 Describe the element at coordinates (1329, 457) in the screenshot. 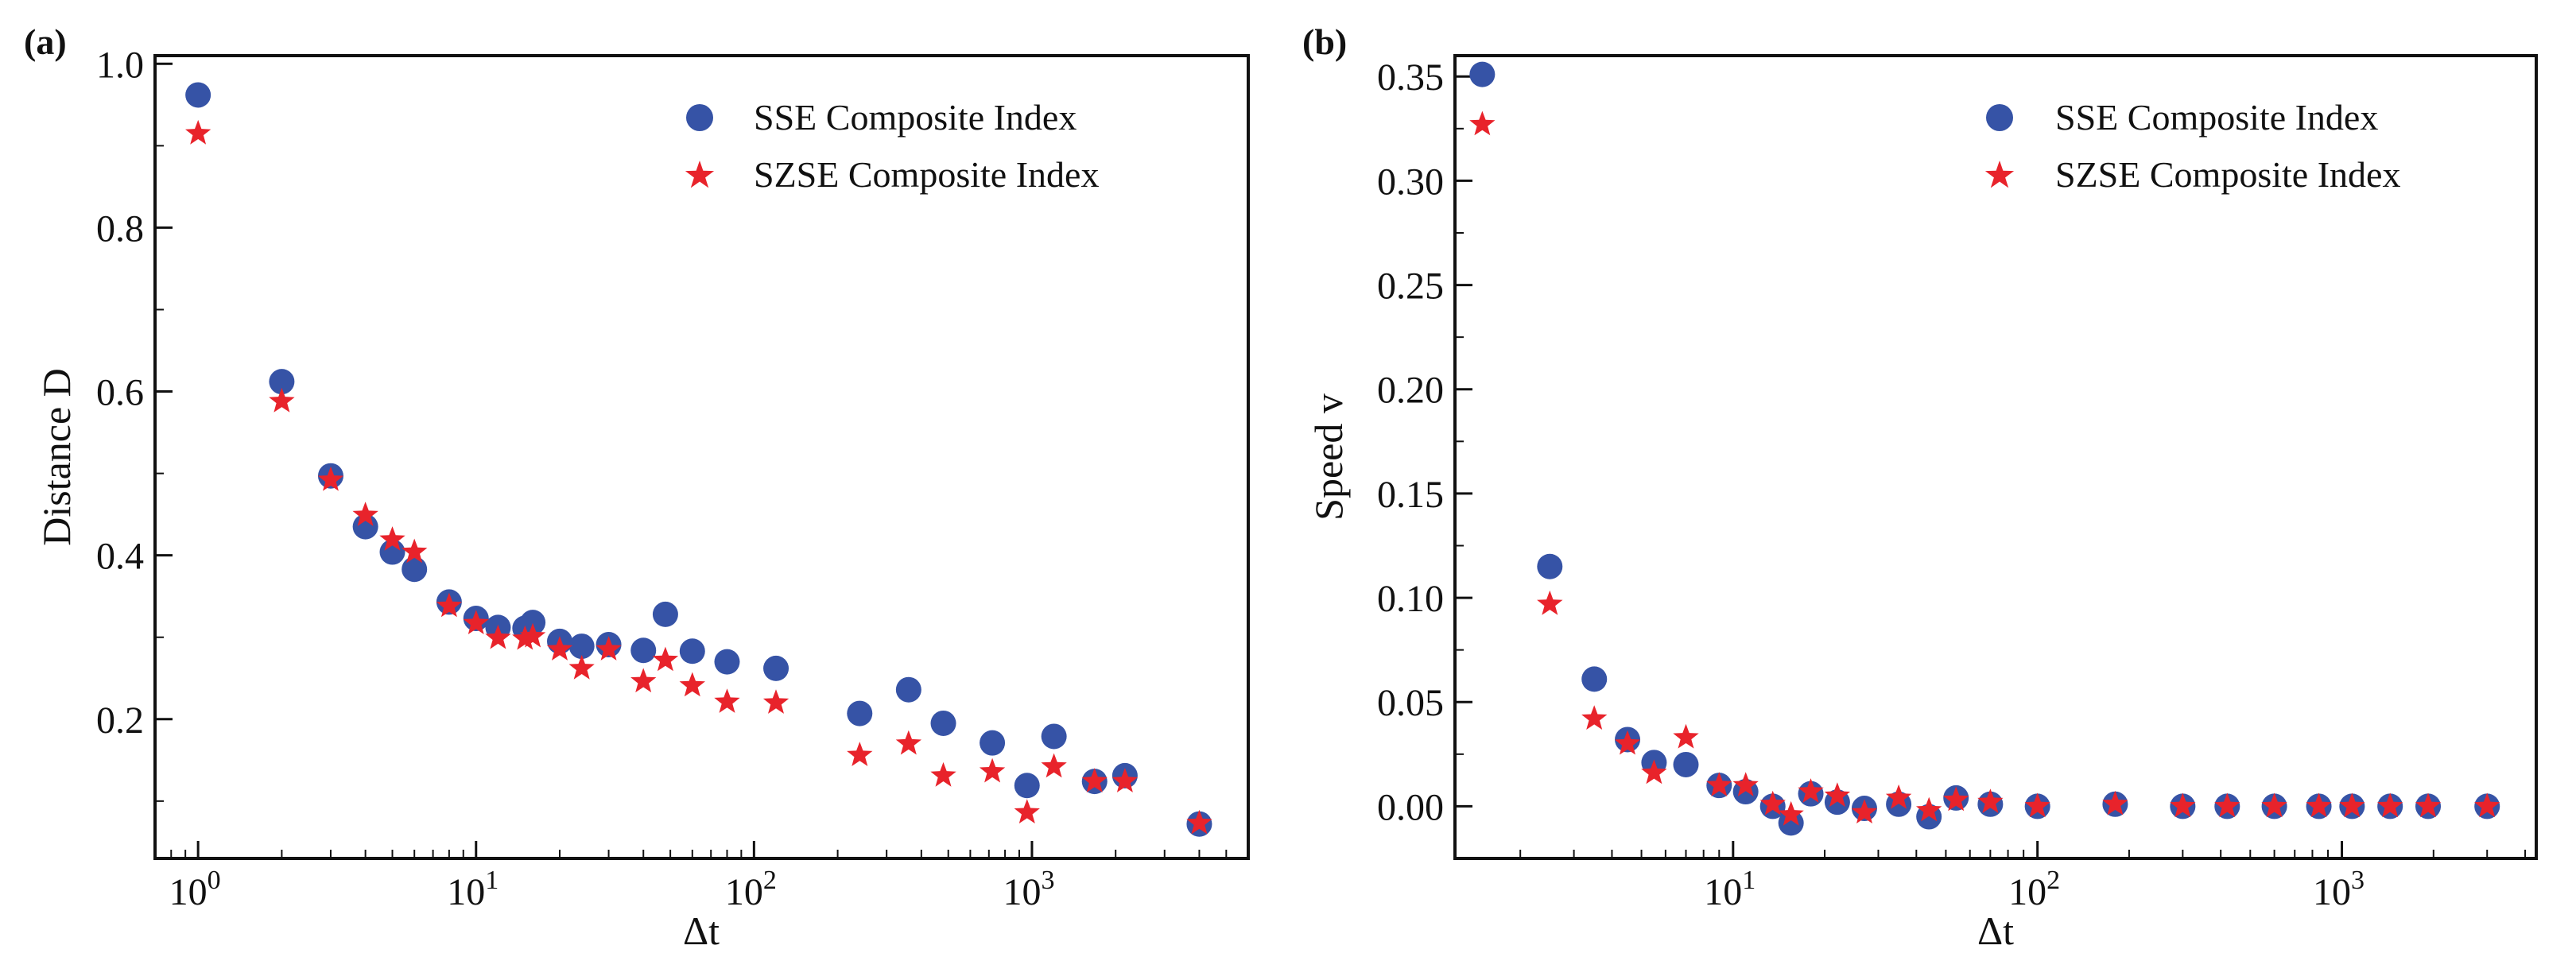

I see `panel-b-y-axis-label: Speed v` at that location.